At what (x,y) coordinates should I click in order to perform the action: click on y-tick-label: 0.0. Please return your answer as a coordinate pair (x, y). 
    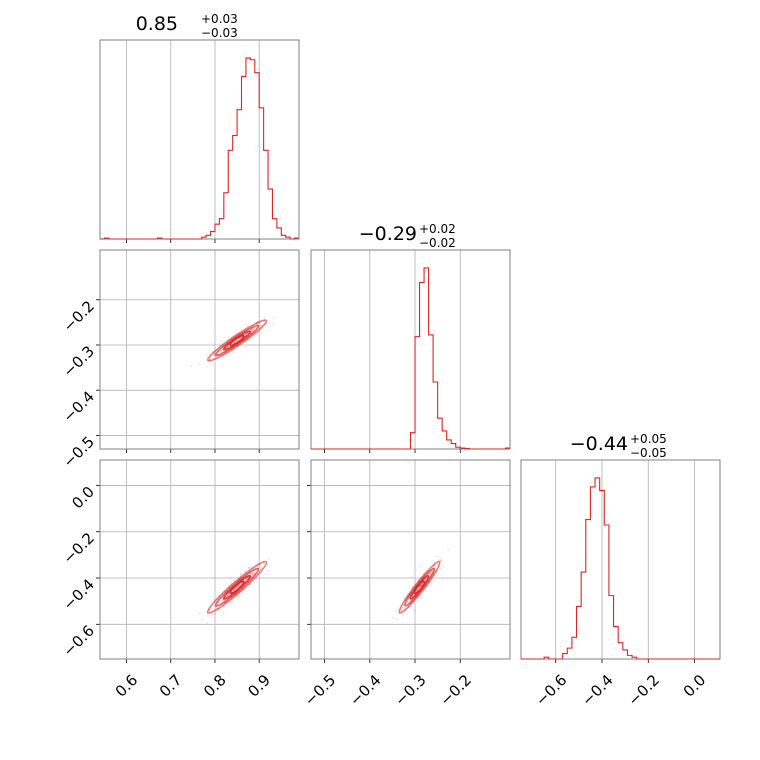
    Looking at the image, I should click on (83, 498).